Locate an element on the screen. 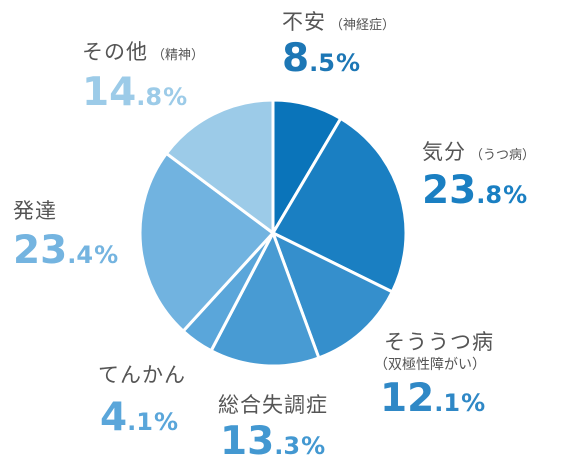 Image resolution: width=566 pixels, height=468 pixels. slice-name: 総合失調症 is located at coordinates (273, 405).